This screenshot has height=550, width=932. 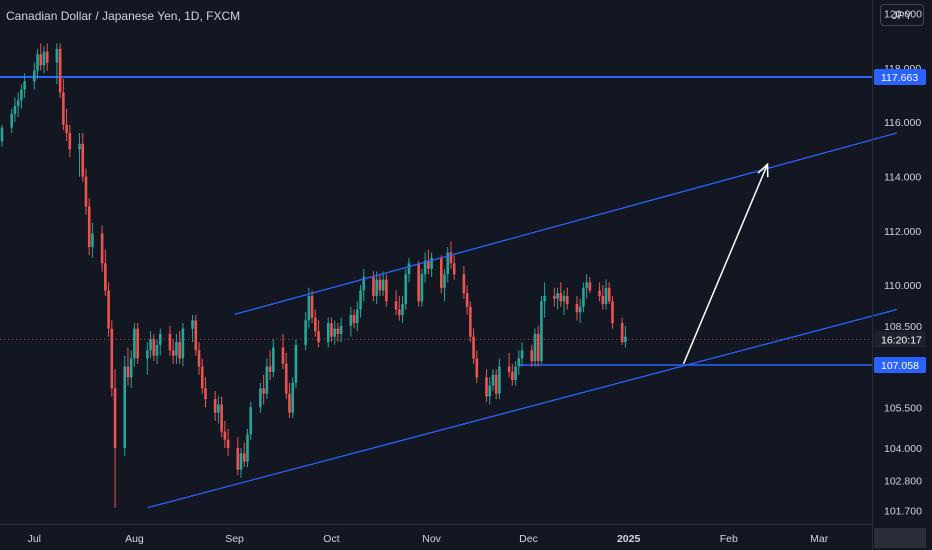 What do you see at coordinates (872, 275) in the screenshot?
I see `price-axis-divider` at bounding box center [872, 275].